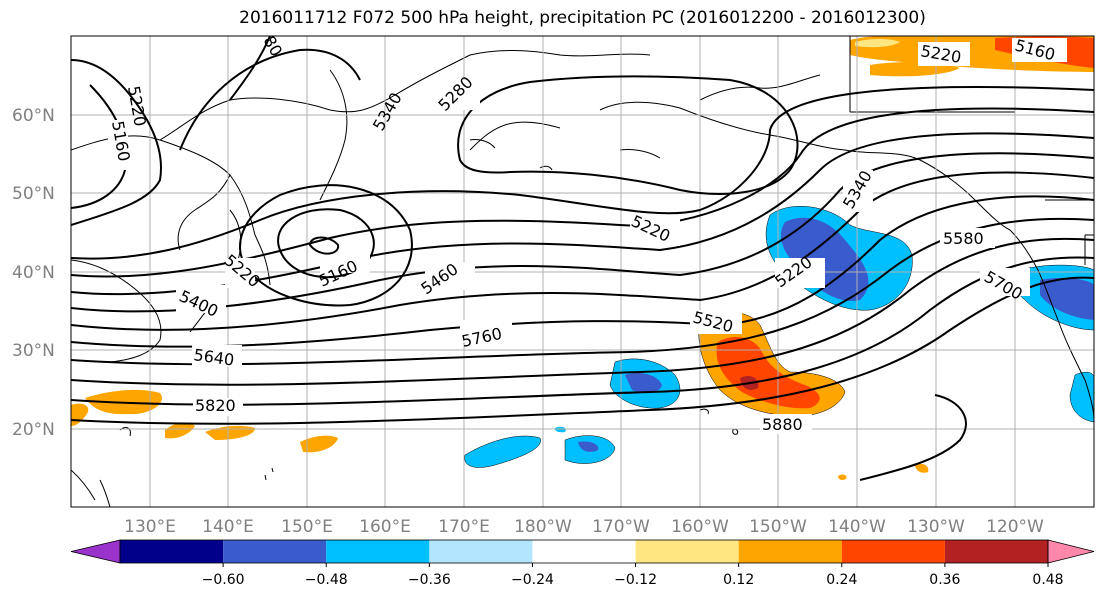  Describe the element at coordinates (635, 580) in the screenshot. I see `colorbar-tick-label: −0.12` at that location.